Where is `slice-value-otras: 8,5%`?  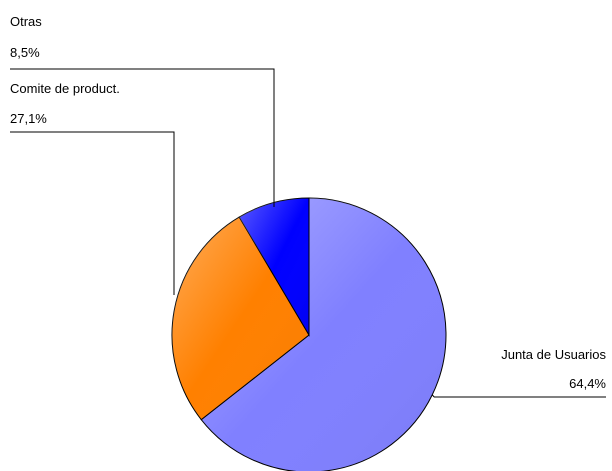
slice-value-otras: 8,5% is located at coordinates (25, 52).